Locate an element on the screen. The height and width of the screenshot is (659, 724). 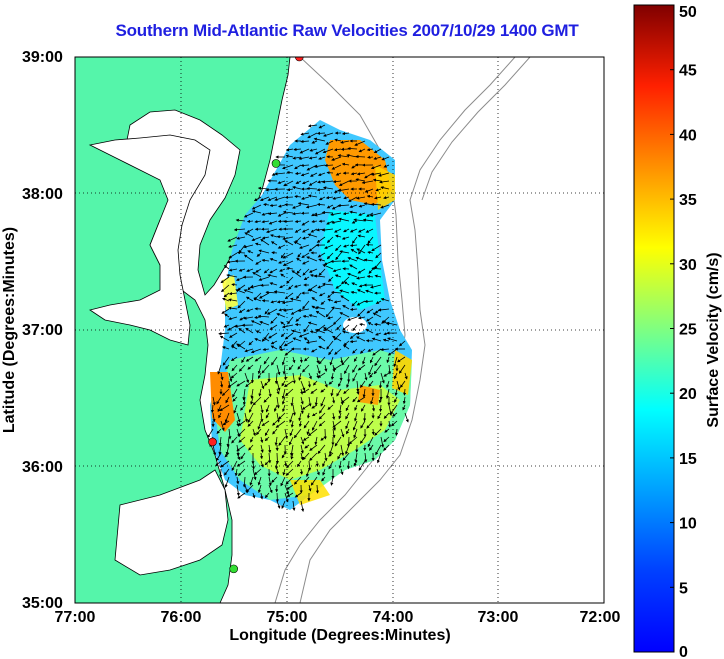
y-tick-label: 37:00 is located at coordinates (42, 330).